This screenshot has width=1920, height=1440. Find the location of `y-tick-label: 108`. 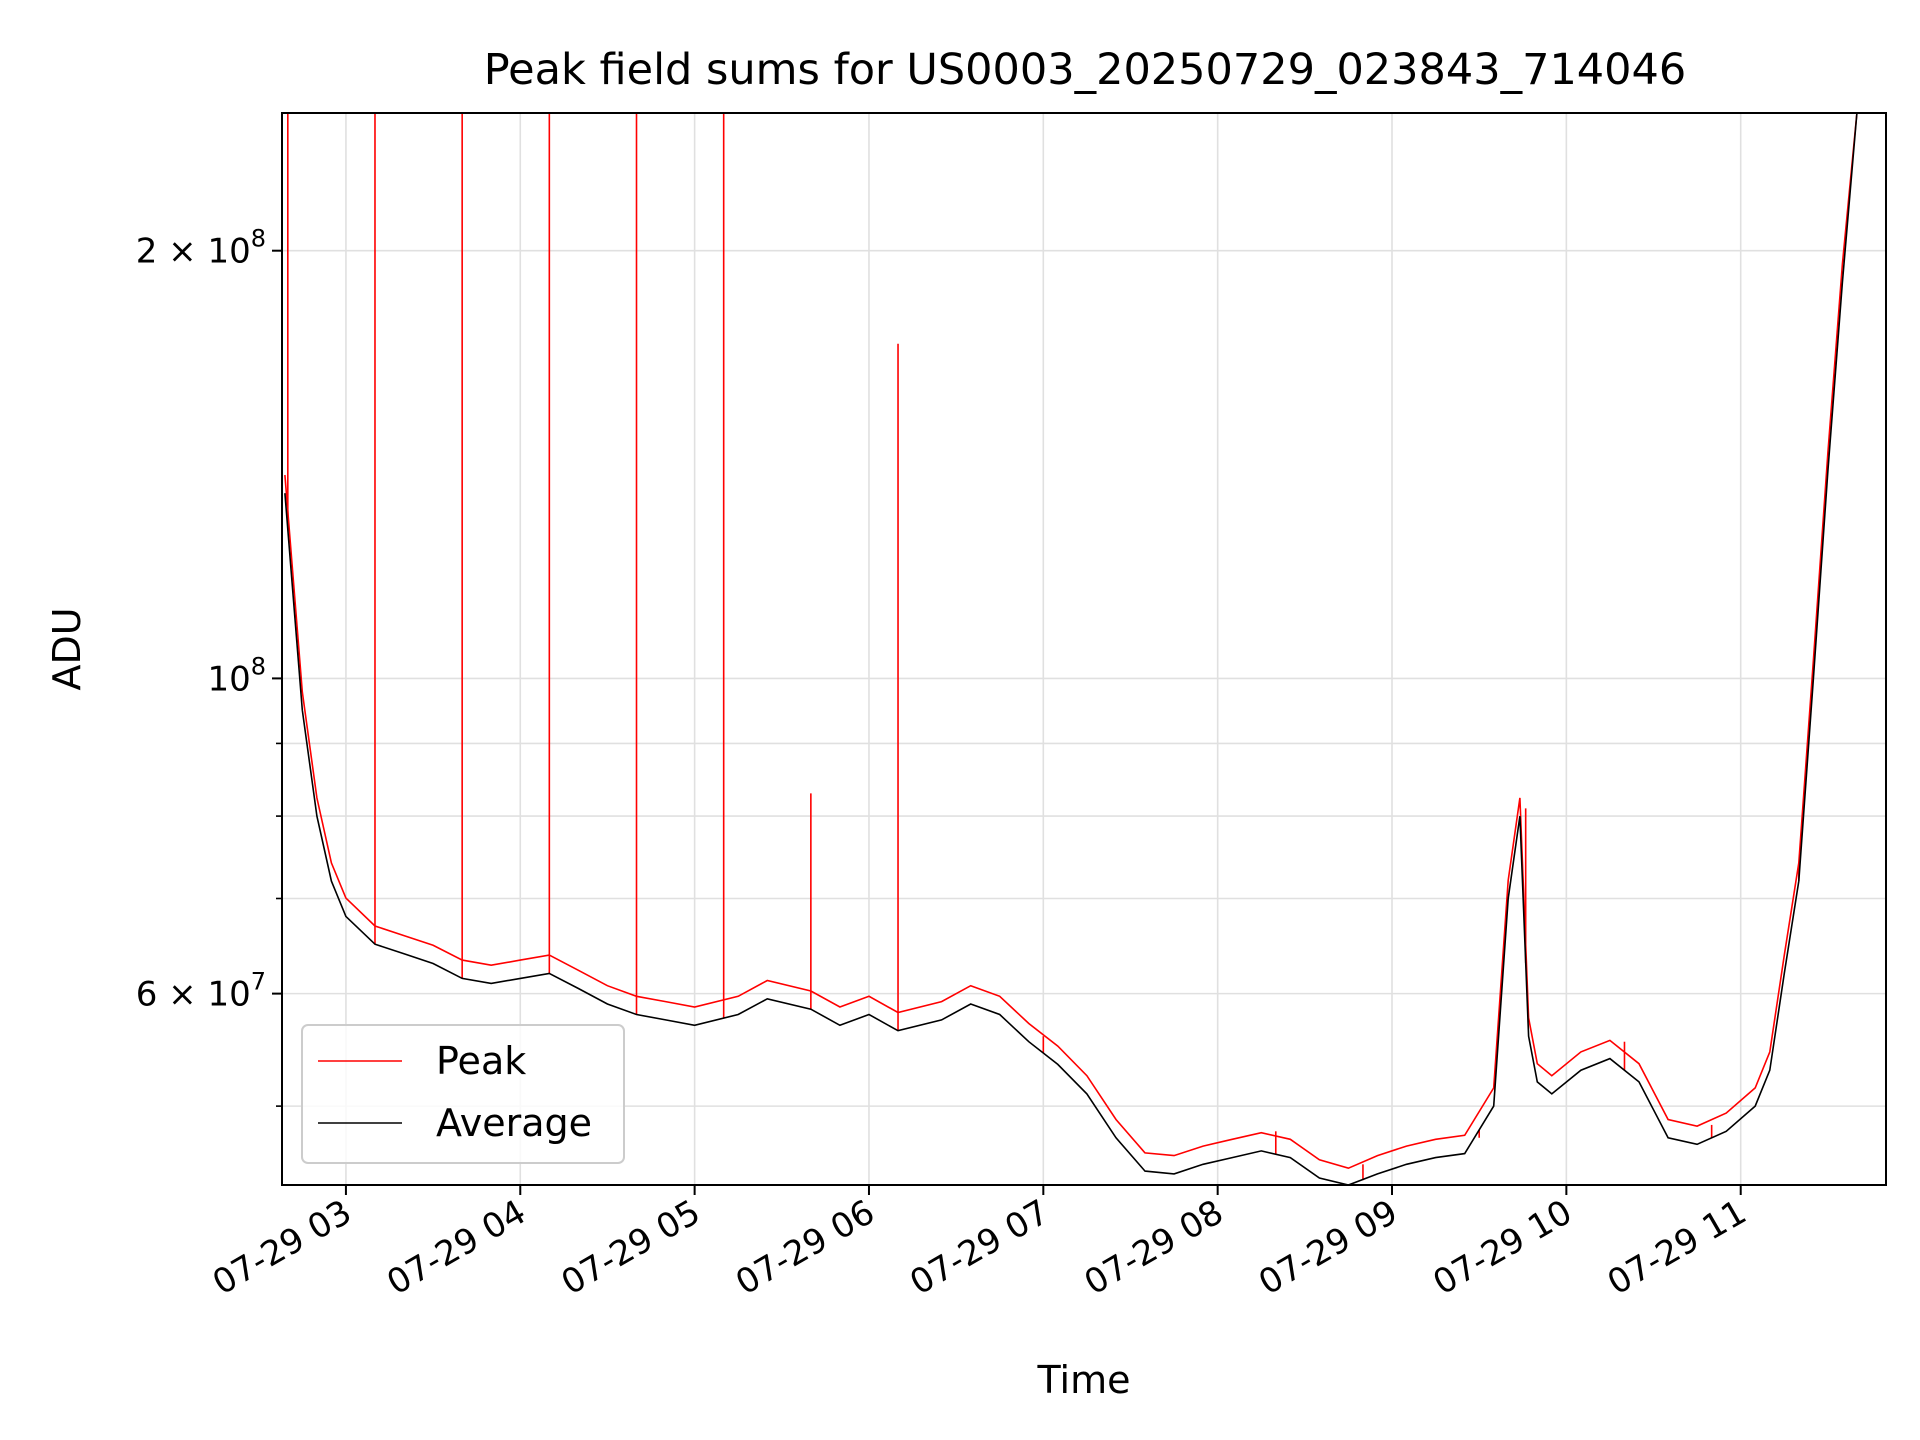

y-tick-label: 108 is located at coordinates (236, 675).